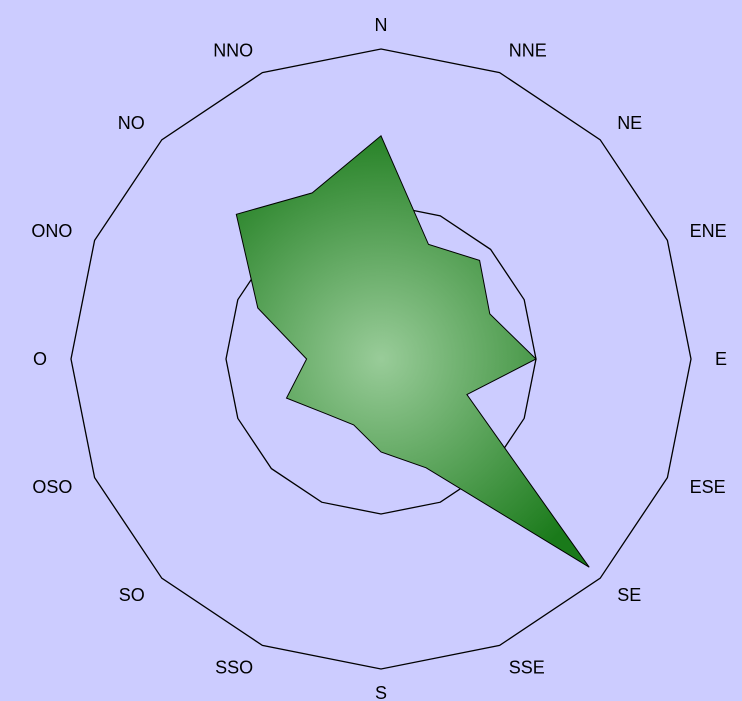 The height and width of the screenshot is (701, 742). Describe the element at coordinates (233, 50) in the screenshot. I see `direction-label-nno: NNO` at that location.